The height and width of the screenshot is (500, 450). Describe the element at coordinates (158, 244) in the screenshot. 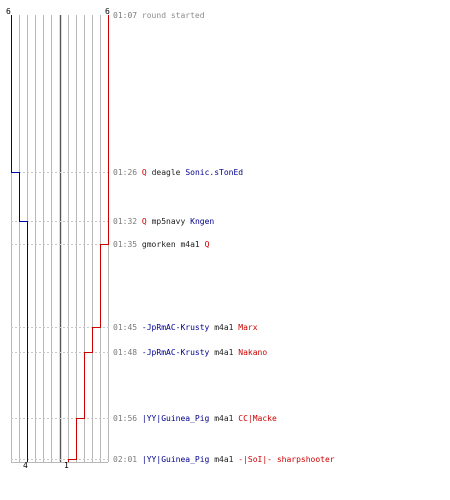

I see `killer-name: gmorken` at that location.